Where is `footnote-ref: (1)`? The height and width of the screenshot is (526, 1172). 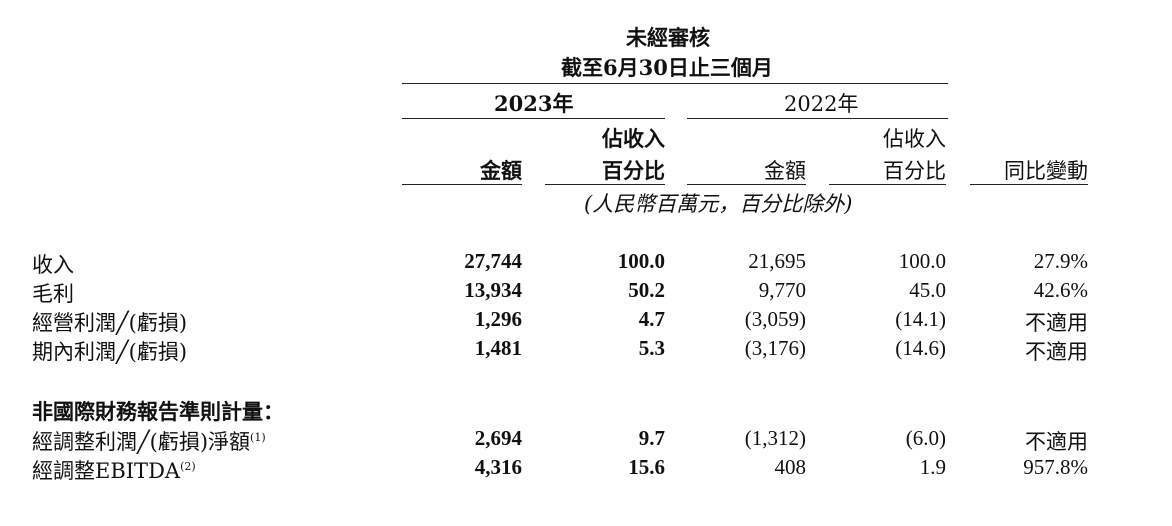
footnote-ref: (1) is located at coordinates (258, 437).